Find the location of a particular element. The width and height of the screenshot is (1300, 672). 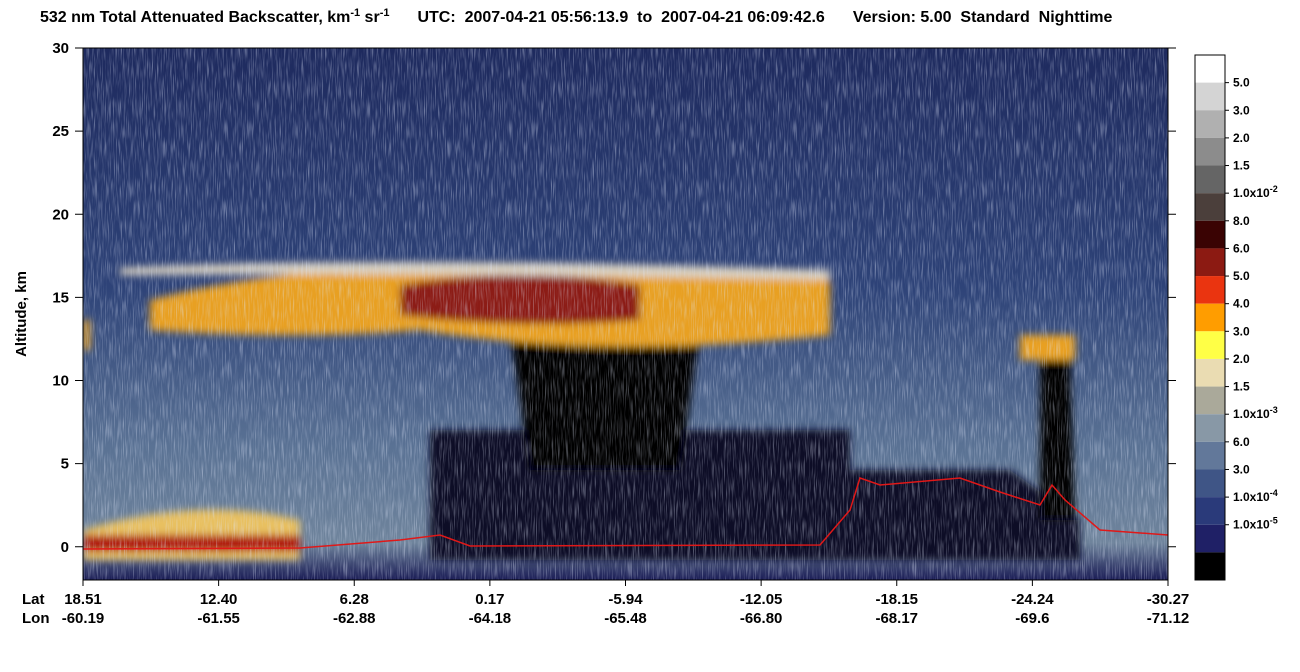

colorbar-label: 1.0x10⁻² is located at coordinates (1255, 192).